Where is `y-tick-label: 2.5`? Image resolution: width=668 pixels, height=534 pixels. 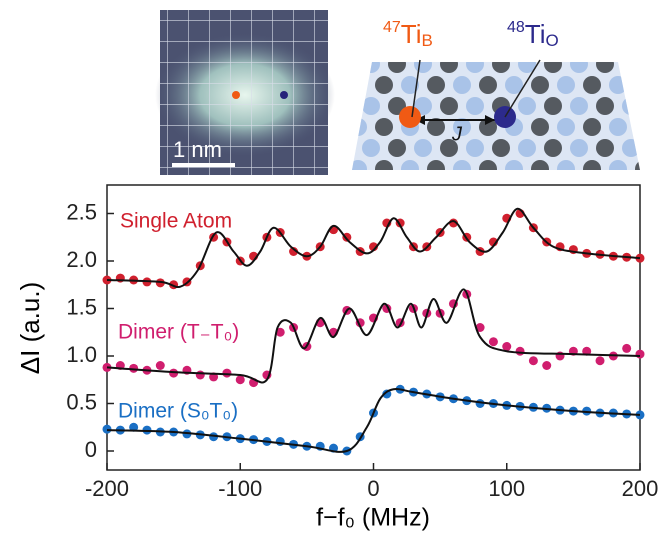 y-tick-label: 2.5 is located at coordinates (81, 211).